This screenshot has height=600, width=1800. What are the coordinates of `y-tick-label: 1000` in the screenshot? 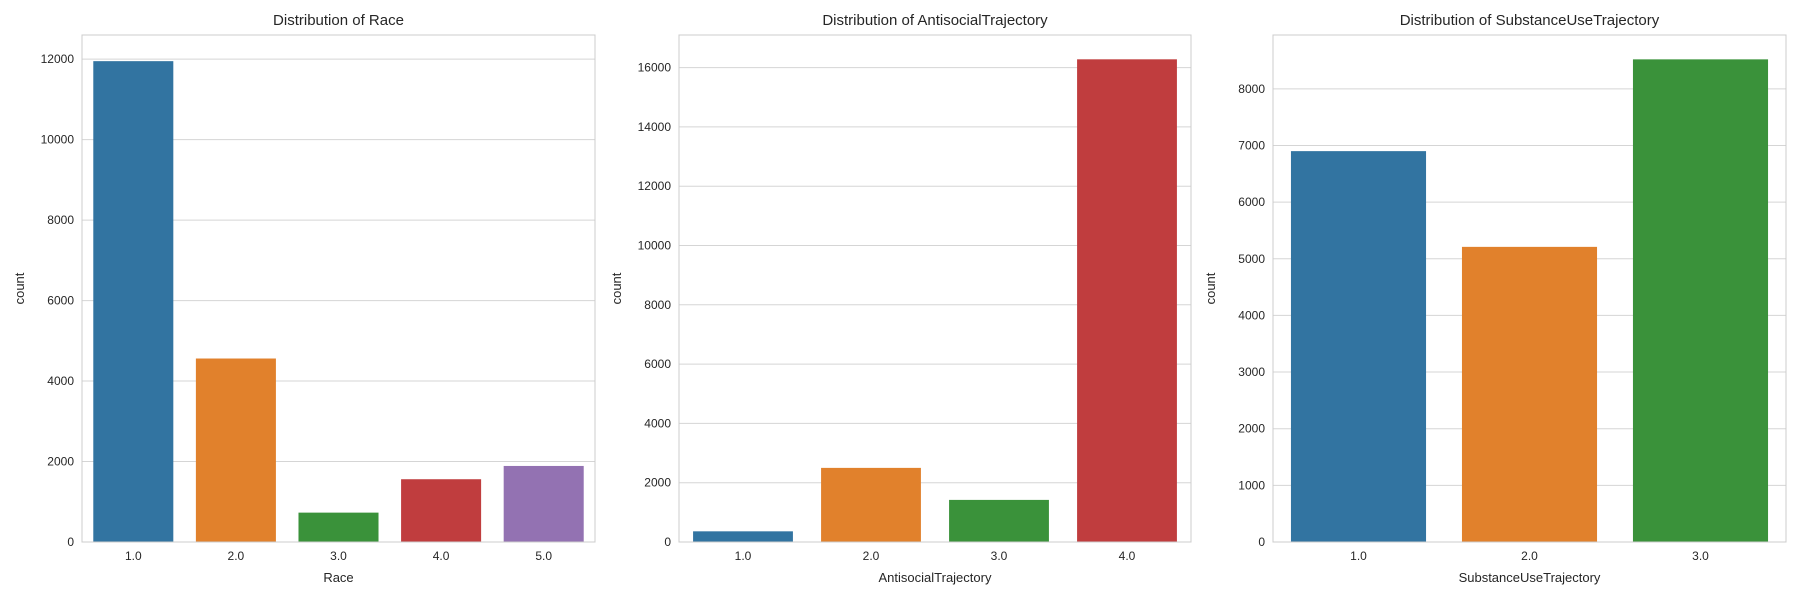 It's located at (1251, 485).